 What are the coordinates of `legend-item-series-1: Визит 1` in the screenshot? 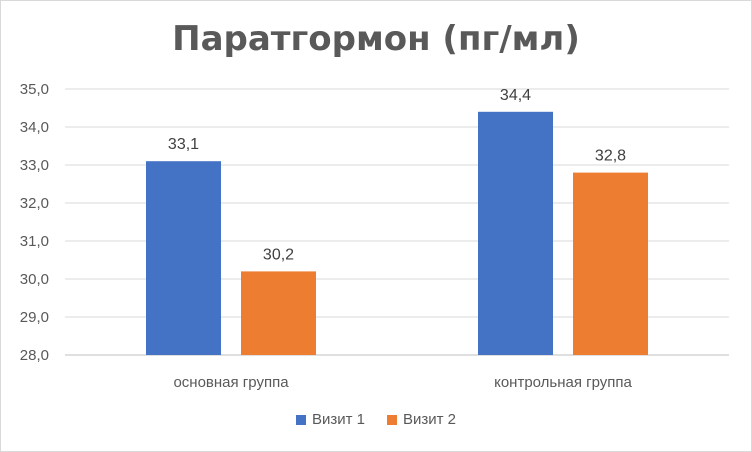 It's located at (330, 419).